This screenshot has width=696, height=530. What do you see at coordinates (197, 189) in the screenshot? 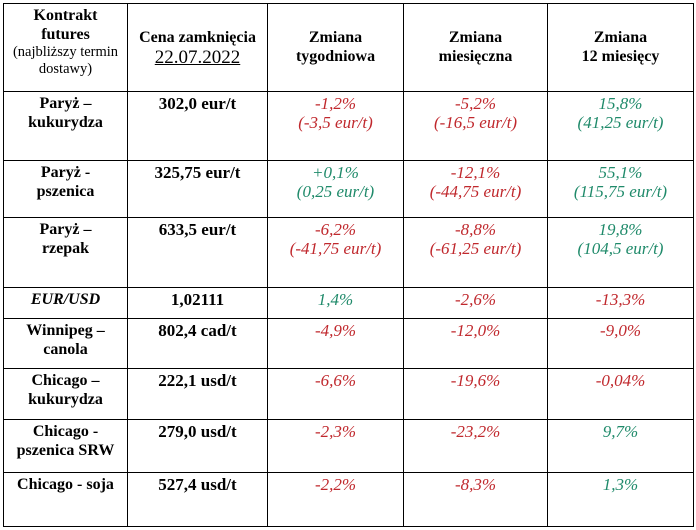
I see `close-price: 325,75 eur/t` at bounding box center [197, 189].